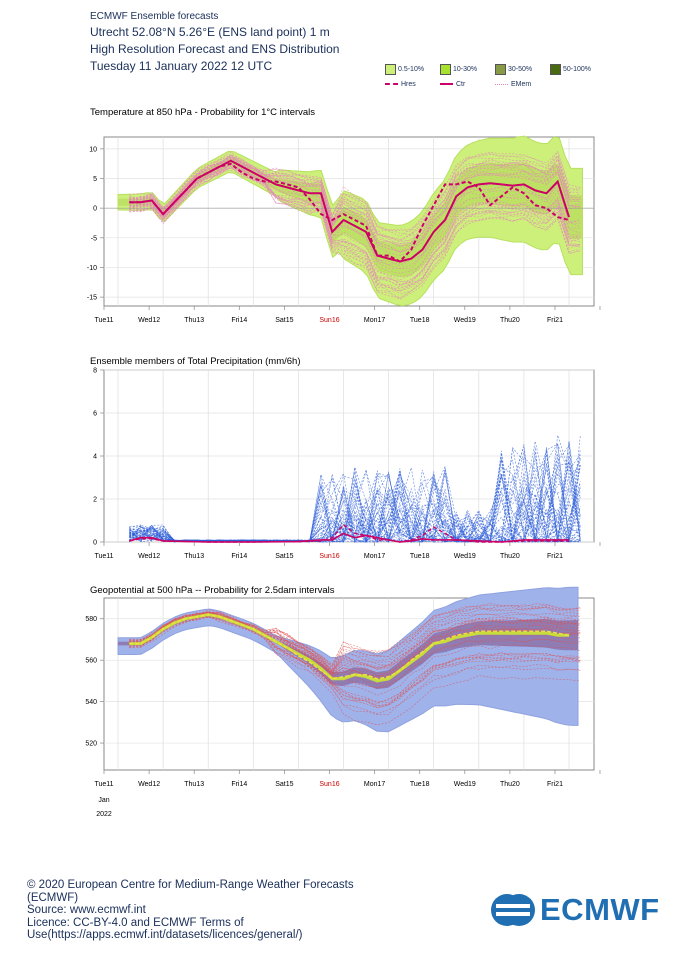 This screenshot has width=700, height=966. Describe the element at coordinates (103, 800) in the screenshot. I see `x-month-label: Jan` at that location.